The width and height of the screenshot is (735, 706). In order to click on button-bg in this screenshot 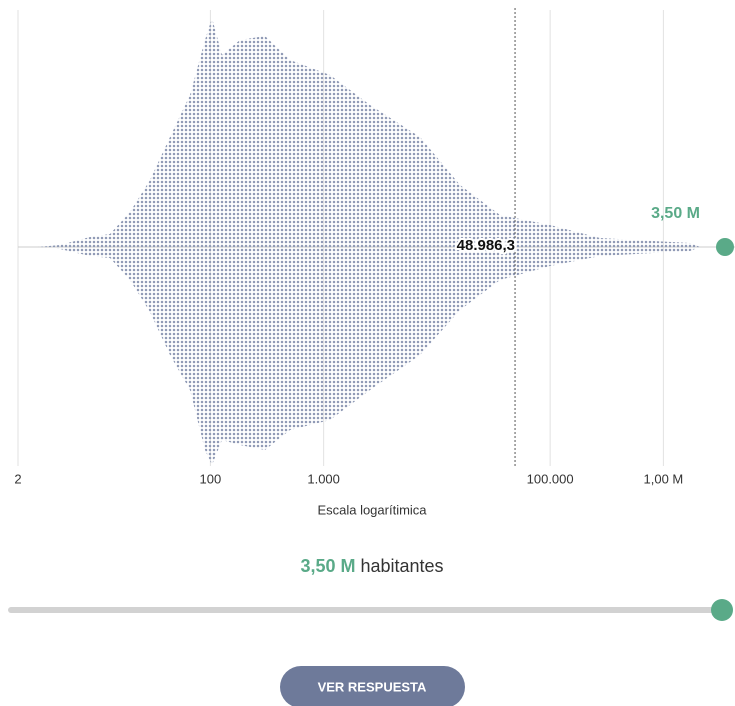, I will do `click(372, 686)`.